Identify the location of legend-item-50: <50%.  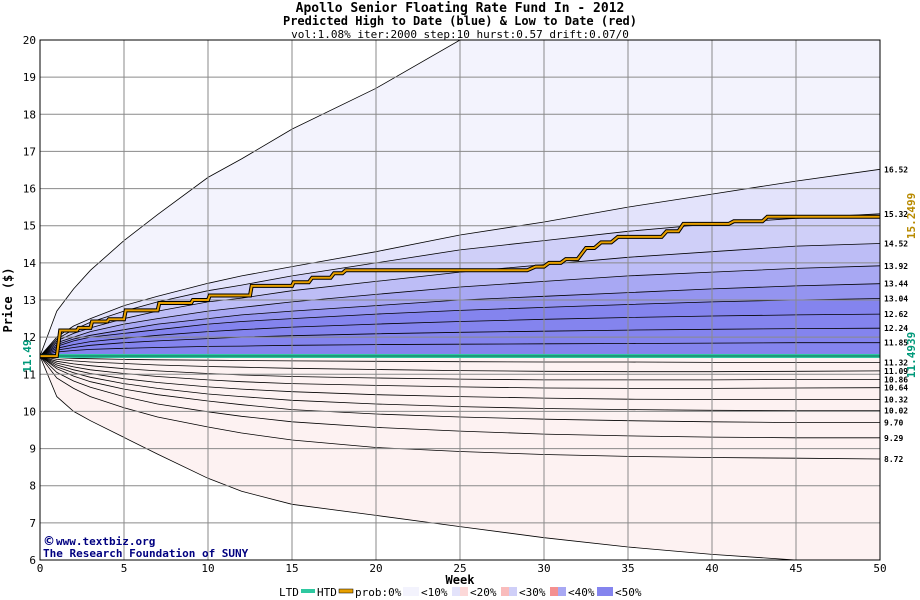
(628, 592).